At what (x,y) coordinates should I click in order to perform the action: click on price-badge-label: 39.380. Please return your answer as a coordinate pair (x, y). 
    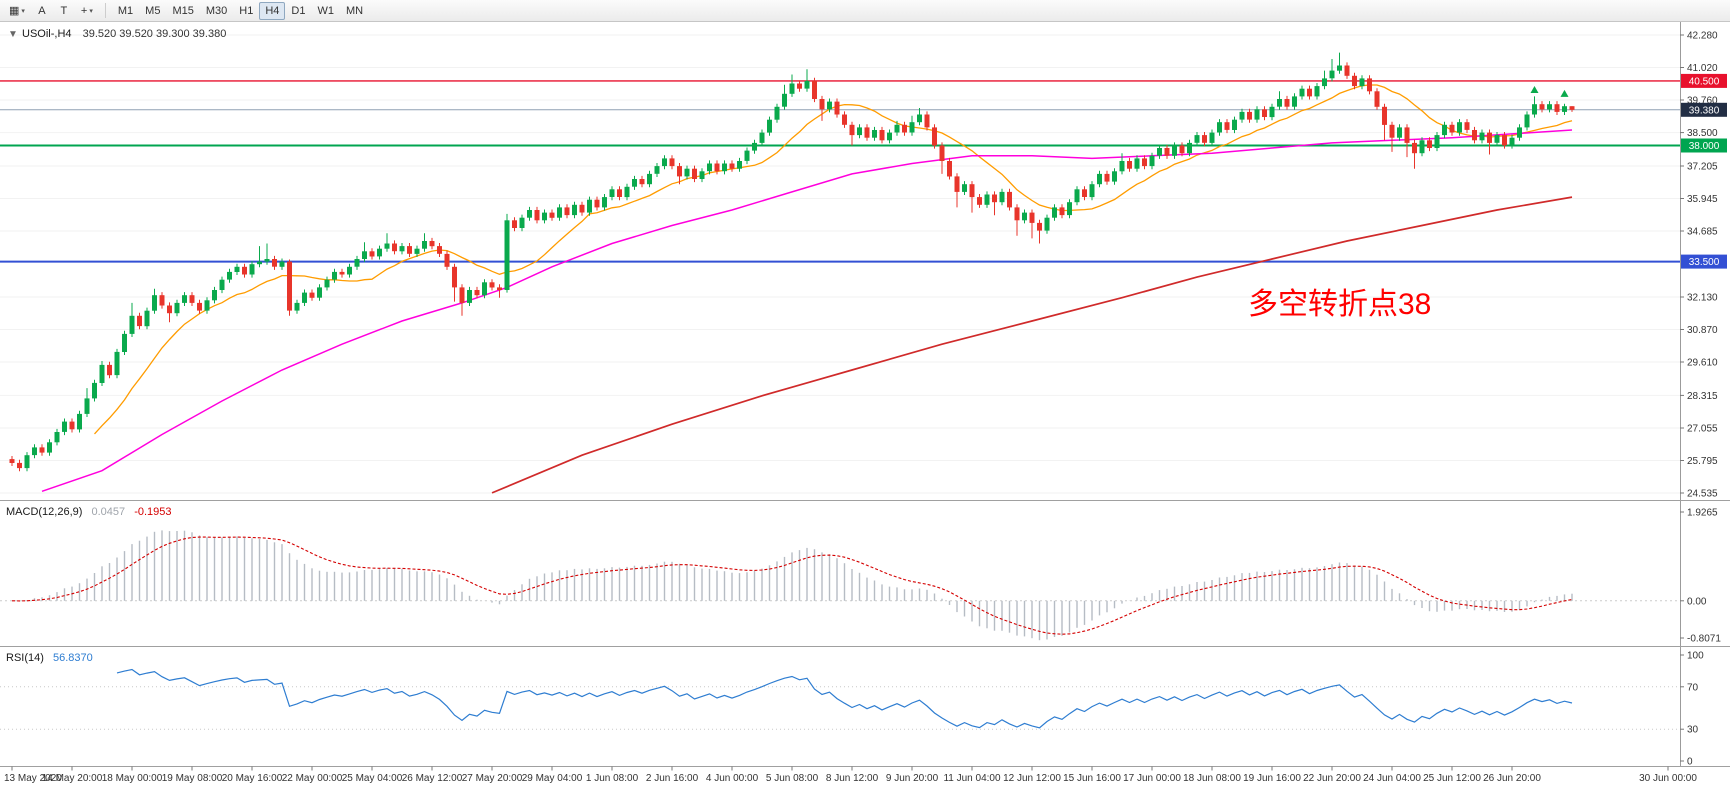
    Looking at the image, I should click on (1704, 110).